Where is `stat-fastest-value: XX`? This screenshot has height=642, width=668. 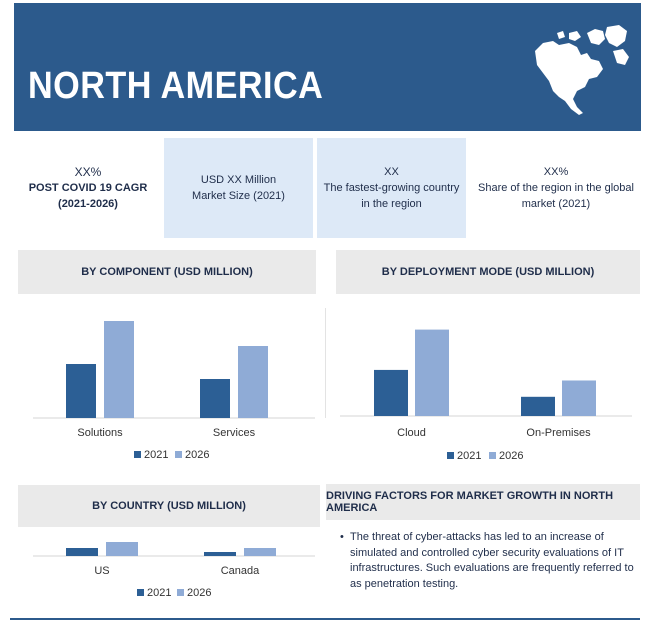
stat-fastest-value: XX is located at coordinates (391, 172).